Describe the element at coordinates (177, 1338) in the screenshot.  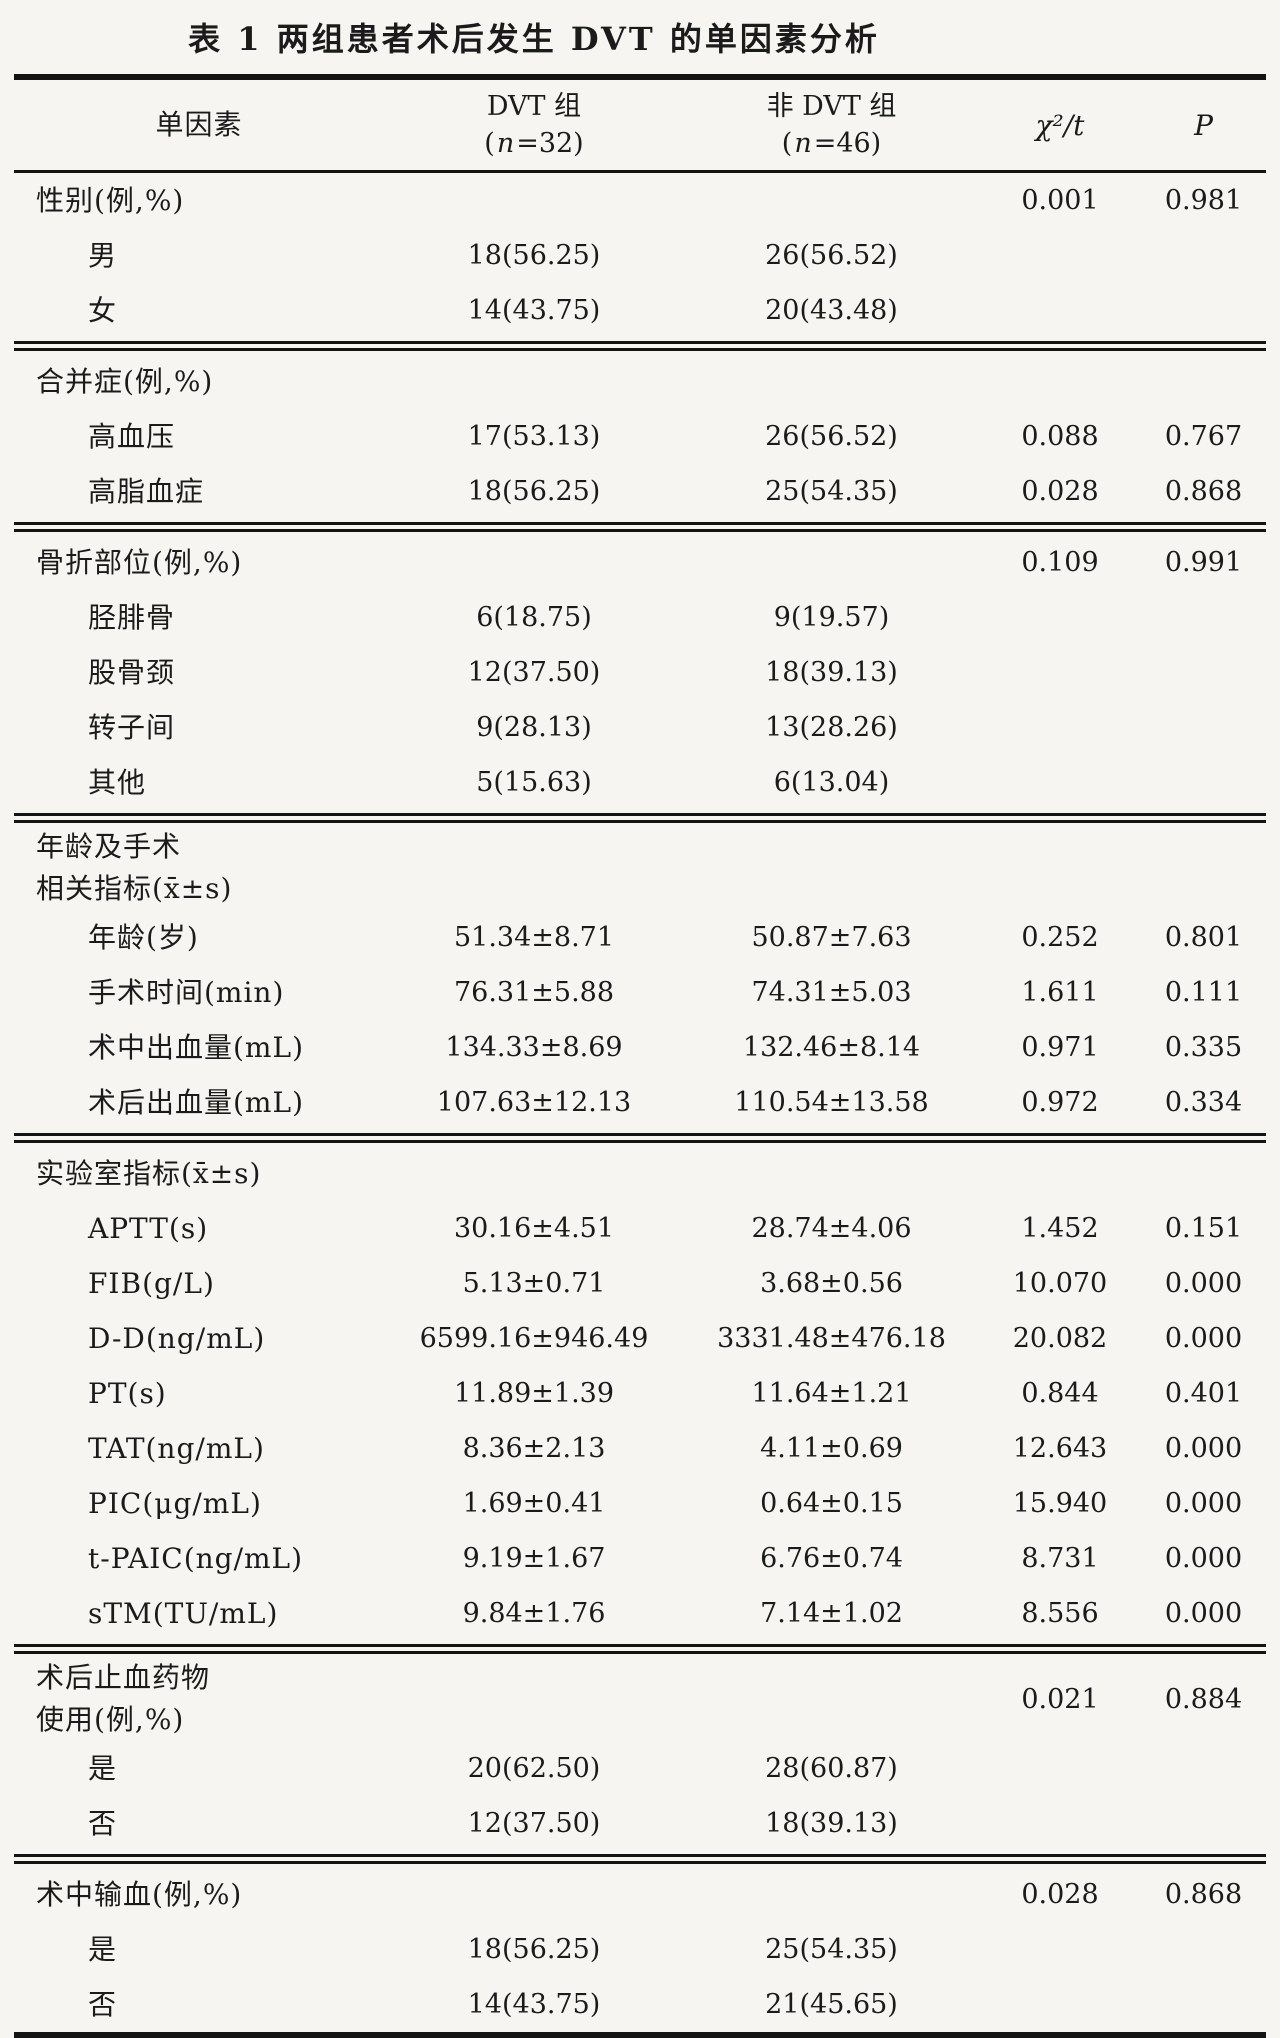
I see `row-label: D-D(ng/mL)` at that location.